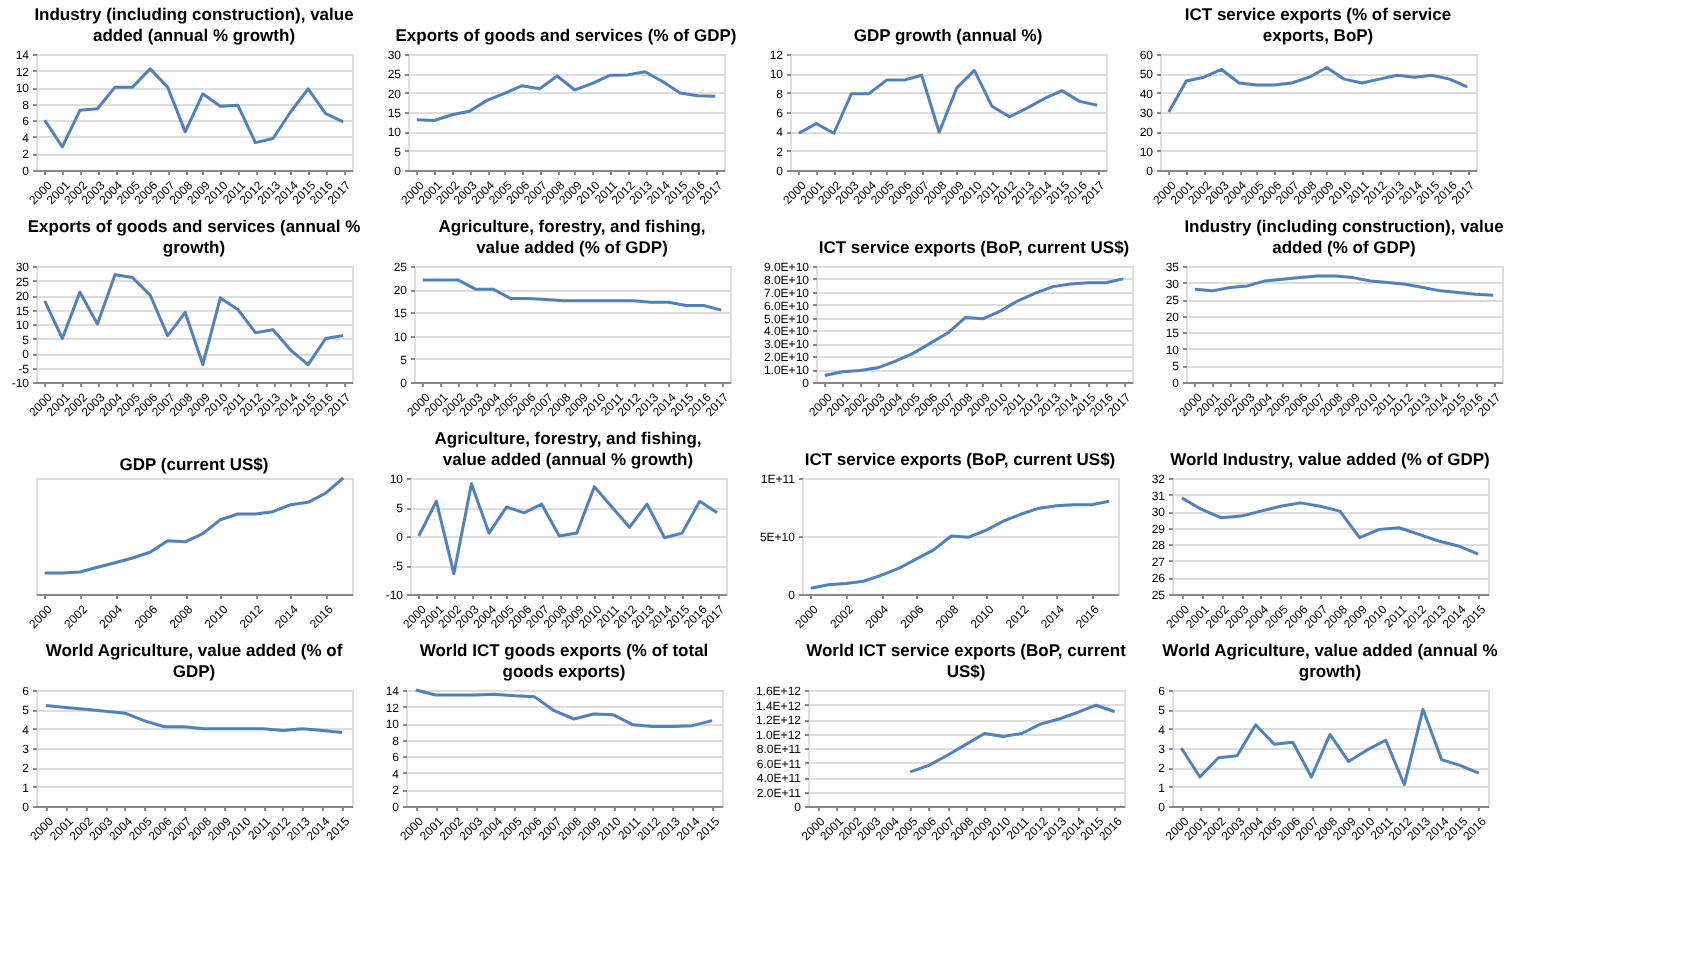 The width and height of the screenshot is (1708, 968). What do you see at coordinates (194, 660) in the screenshot?
I see `chart-title: World Agriculture, value added (% of GDP)` at bounding box center [194, 660].